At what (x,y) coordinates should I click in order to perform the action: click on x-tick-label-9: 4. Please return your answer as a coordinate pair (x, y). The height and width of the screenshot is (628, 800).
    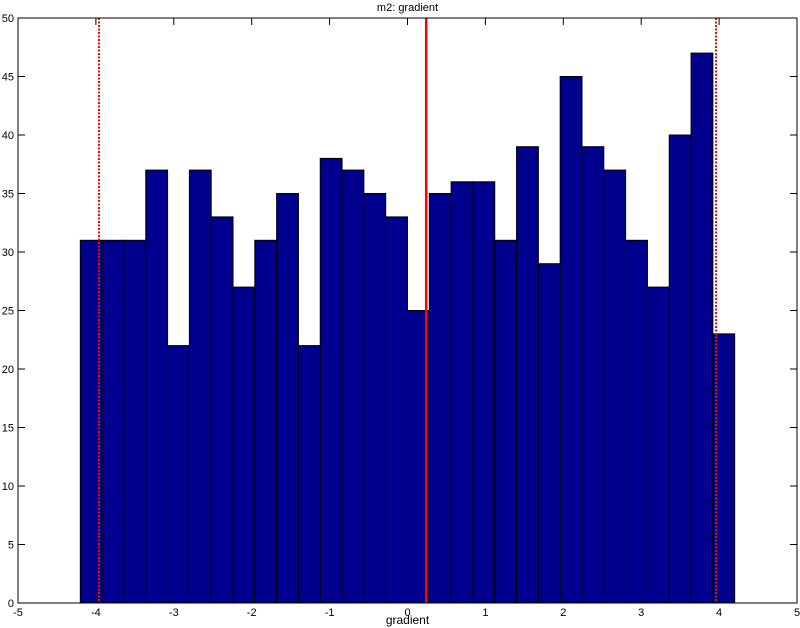
    Looking at the image, I should click on (719, 613).